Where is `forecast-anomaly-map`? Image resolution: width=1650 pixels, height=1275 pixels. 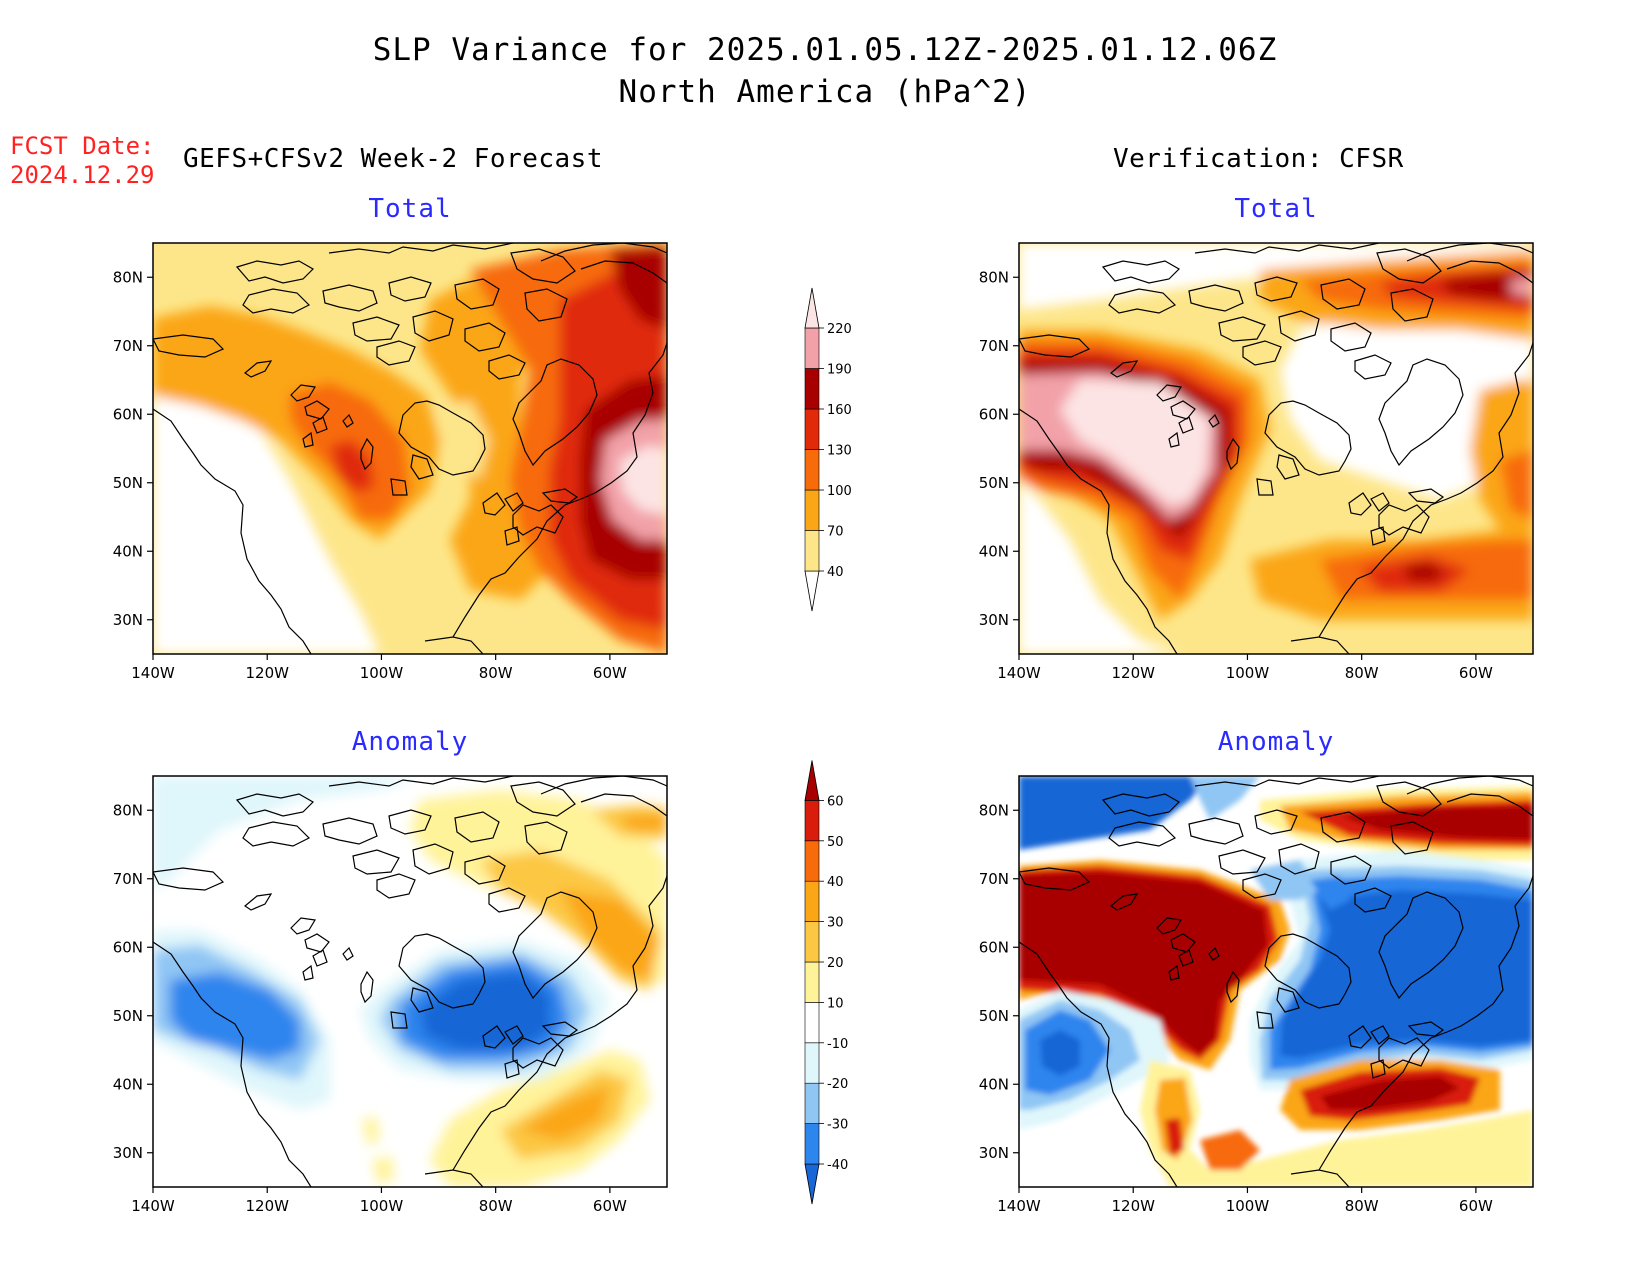 forecast-anomaly-map is located at coordinates (410, 981).